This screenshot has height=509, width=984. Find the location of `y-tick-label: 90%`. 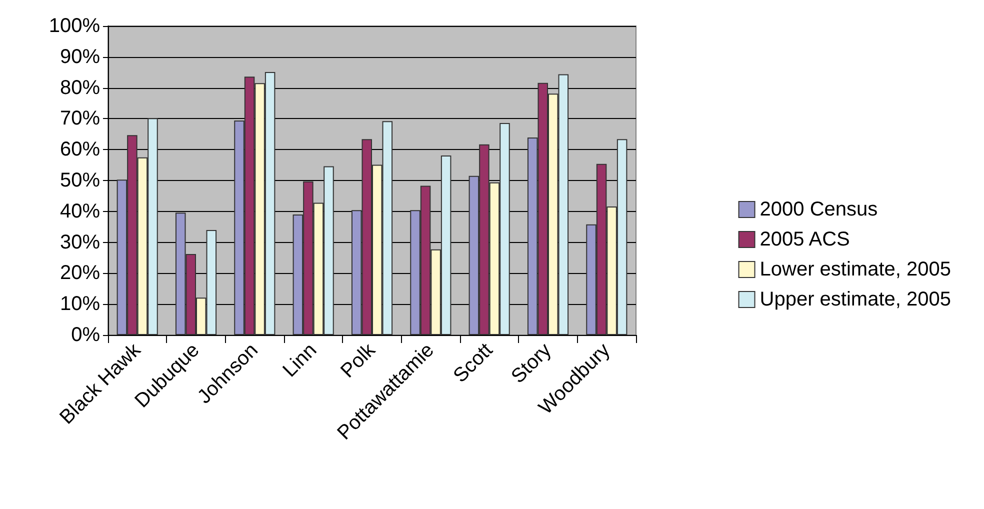

y-tick-label: 90% is located at coordinates (80, 57).